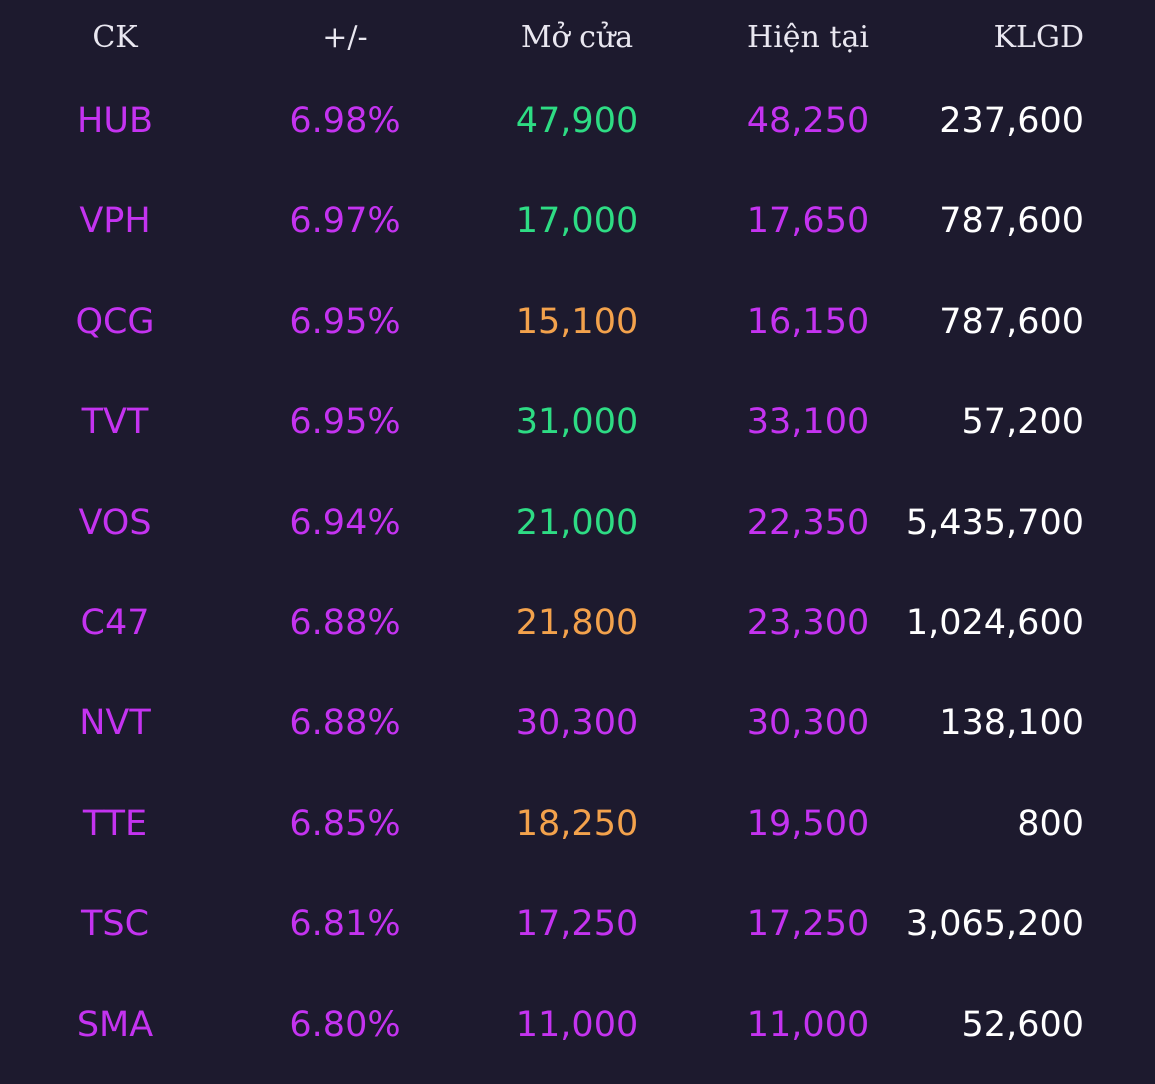 The width and height of the screenshot is (1155, 1084). Describe the element at coordinates (115, 1025) in the screenshot. I see `symbol-cell: SMA` at that location.